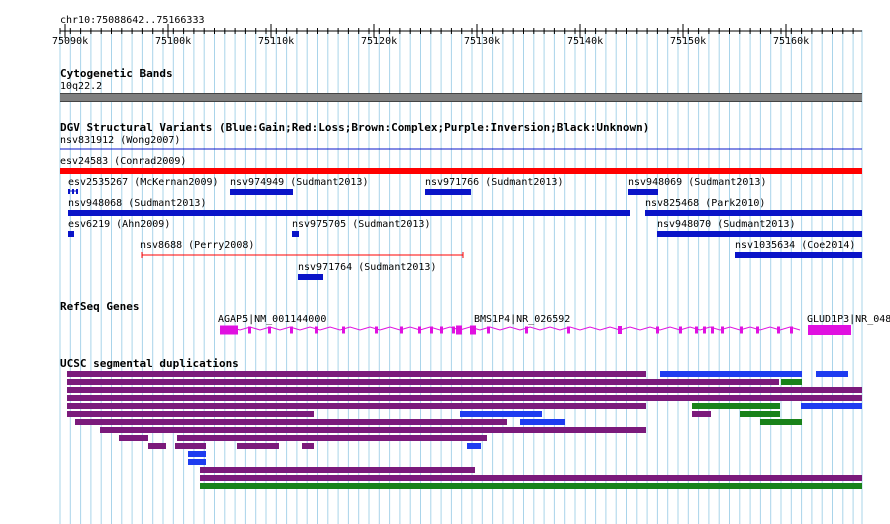  Describe the element at coordinates (494, 182) in the screenshot. I see `dgv-feature-label: nsv971766 (Sudmant2013)` at that location.